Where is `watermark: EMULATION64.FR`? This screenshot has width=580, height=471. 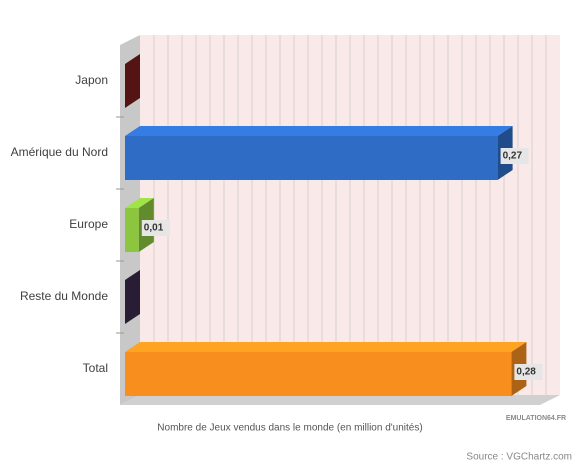 watermark: EMULATION64.FR is located at coordinates (536, 418).